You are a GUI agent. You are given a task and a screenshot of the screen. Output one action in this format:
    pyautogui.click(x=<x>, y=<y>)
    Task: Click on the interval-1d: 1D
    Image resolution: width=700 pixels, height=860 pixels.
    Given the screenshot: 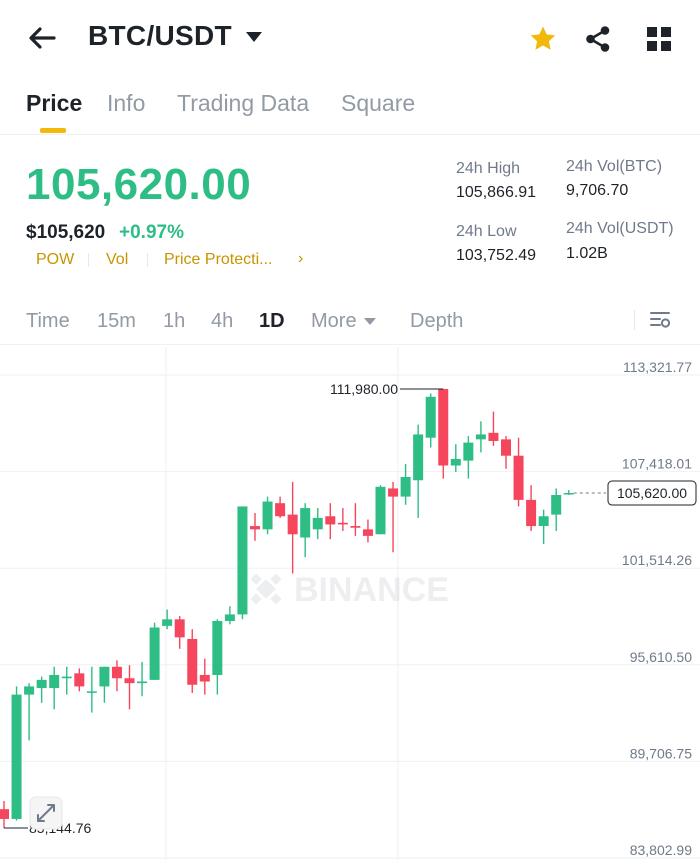 What is the action you would take?
    pyautogui.click(x=272, y=321)
    